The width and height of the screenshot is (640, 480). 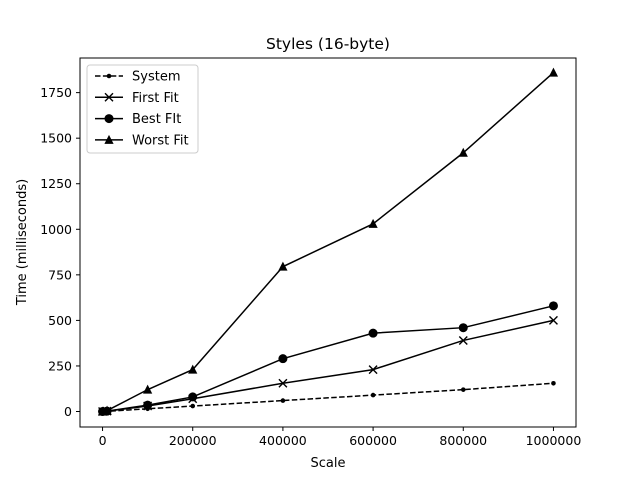 What do you see at coordinates (463, 440) in the screenshot?
I see `x-tick-label: 800000` at bounding box center [463, 440].